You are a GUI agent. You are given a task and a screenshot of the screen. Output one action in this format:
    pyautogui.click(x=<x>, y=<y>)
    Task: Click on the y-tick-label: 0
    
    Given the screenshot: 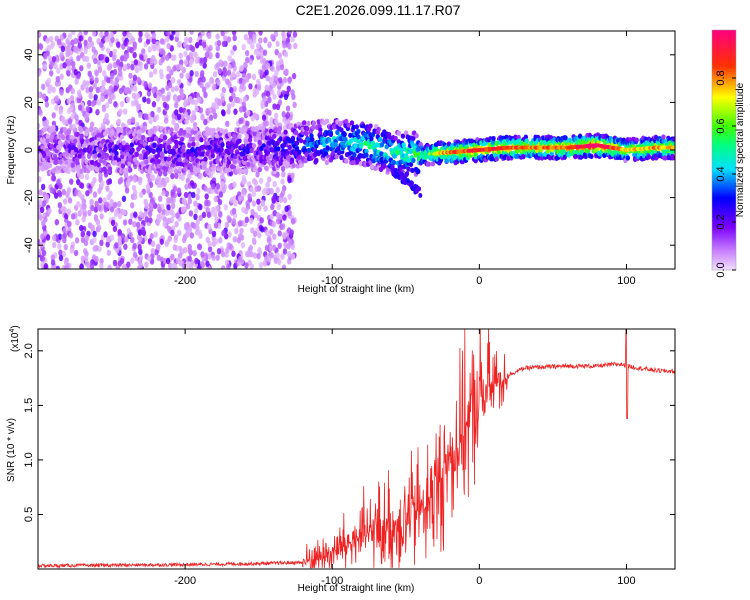 What is the action you would take?
    pyautogui.click(x=29, y=150)
    